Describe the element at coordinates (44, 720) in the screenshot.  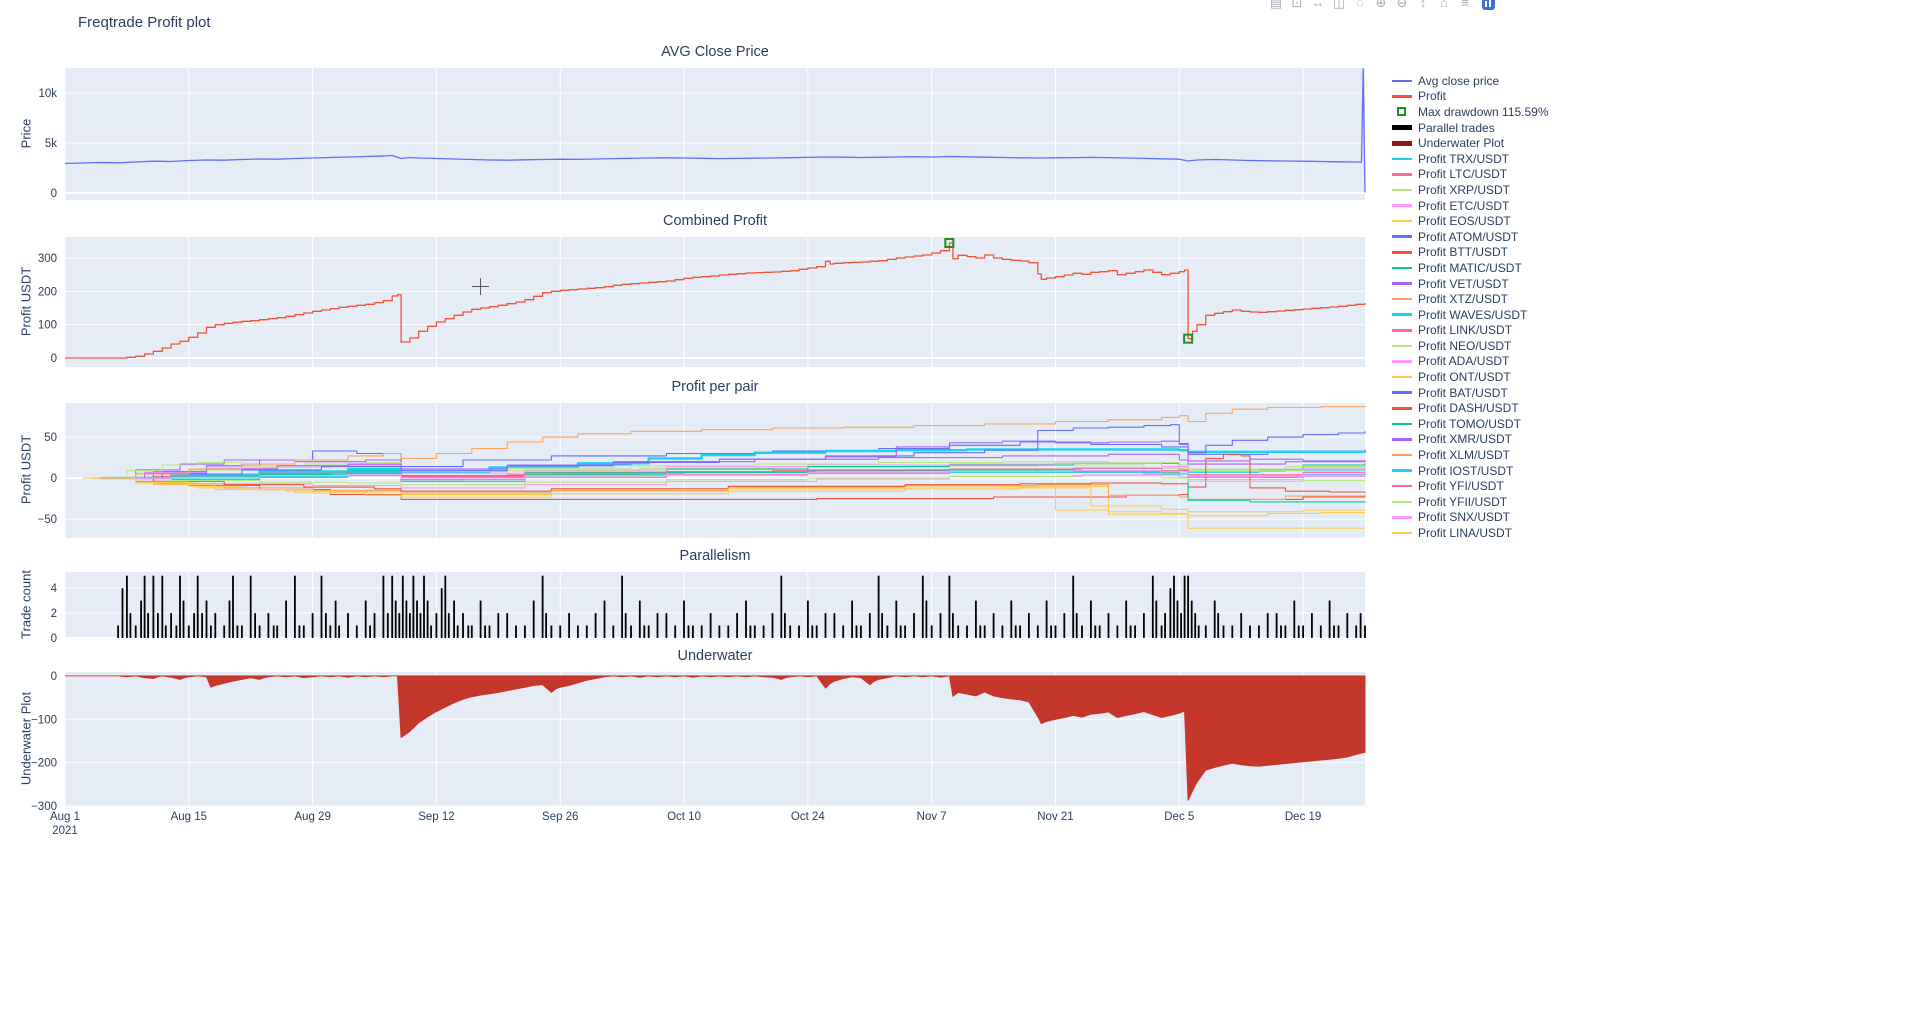
I see `y-tick-label: −100` at that location.